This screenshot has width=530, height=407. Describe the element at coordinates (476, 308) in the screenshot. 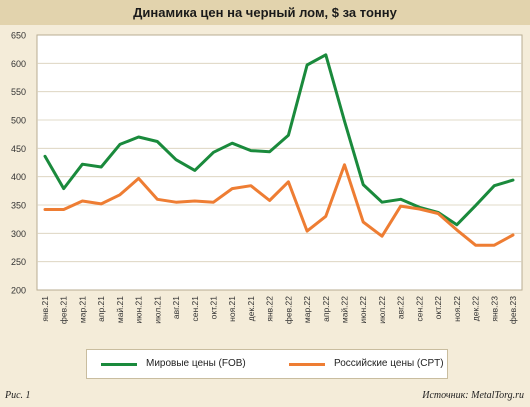

I see `x-tick-label: дек.22` at that location.